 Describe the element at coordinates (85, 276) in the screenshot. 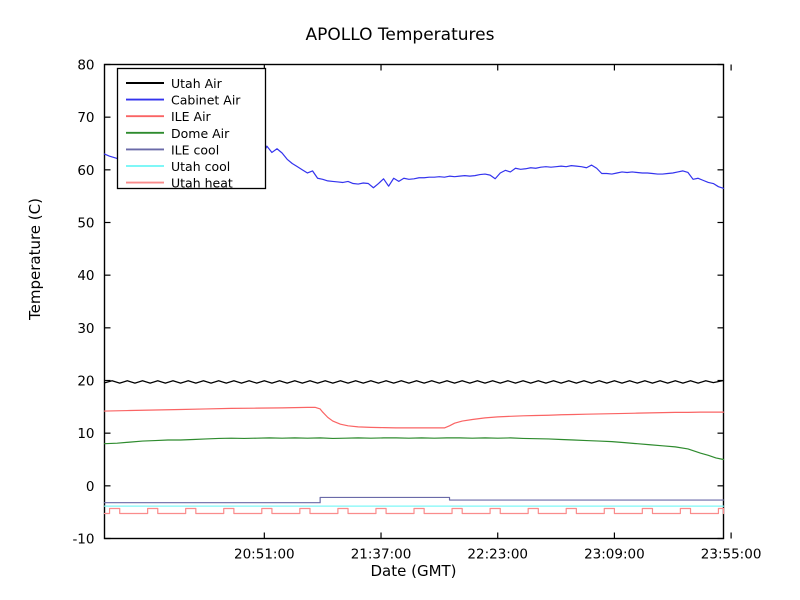

I see `y-tick-label: 40` at that location.